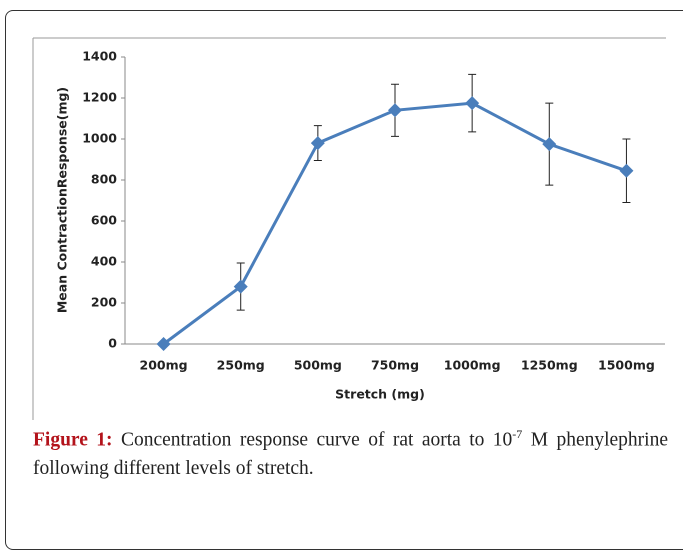  Describe the element at coordinates (104, 179) in the screenshot. I see `y-tick-label: 800` at that location.